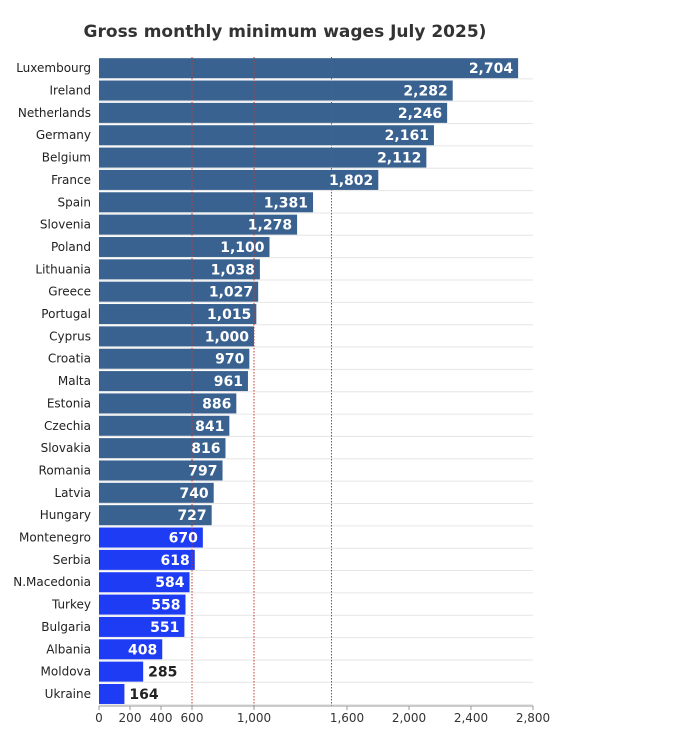 The height and width of the screenshot is (740, 679). What do you see at coordinates (66, 627) in the screenshot?
I see `category-label: Bulgaria` at bounding box center [66, 627].